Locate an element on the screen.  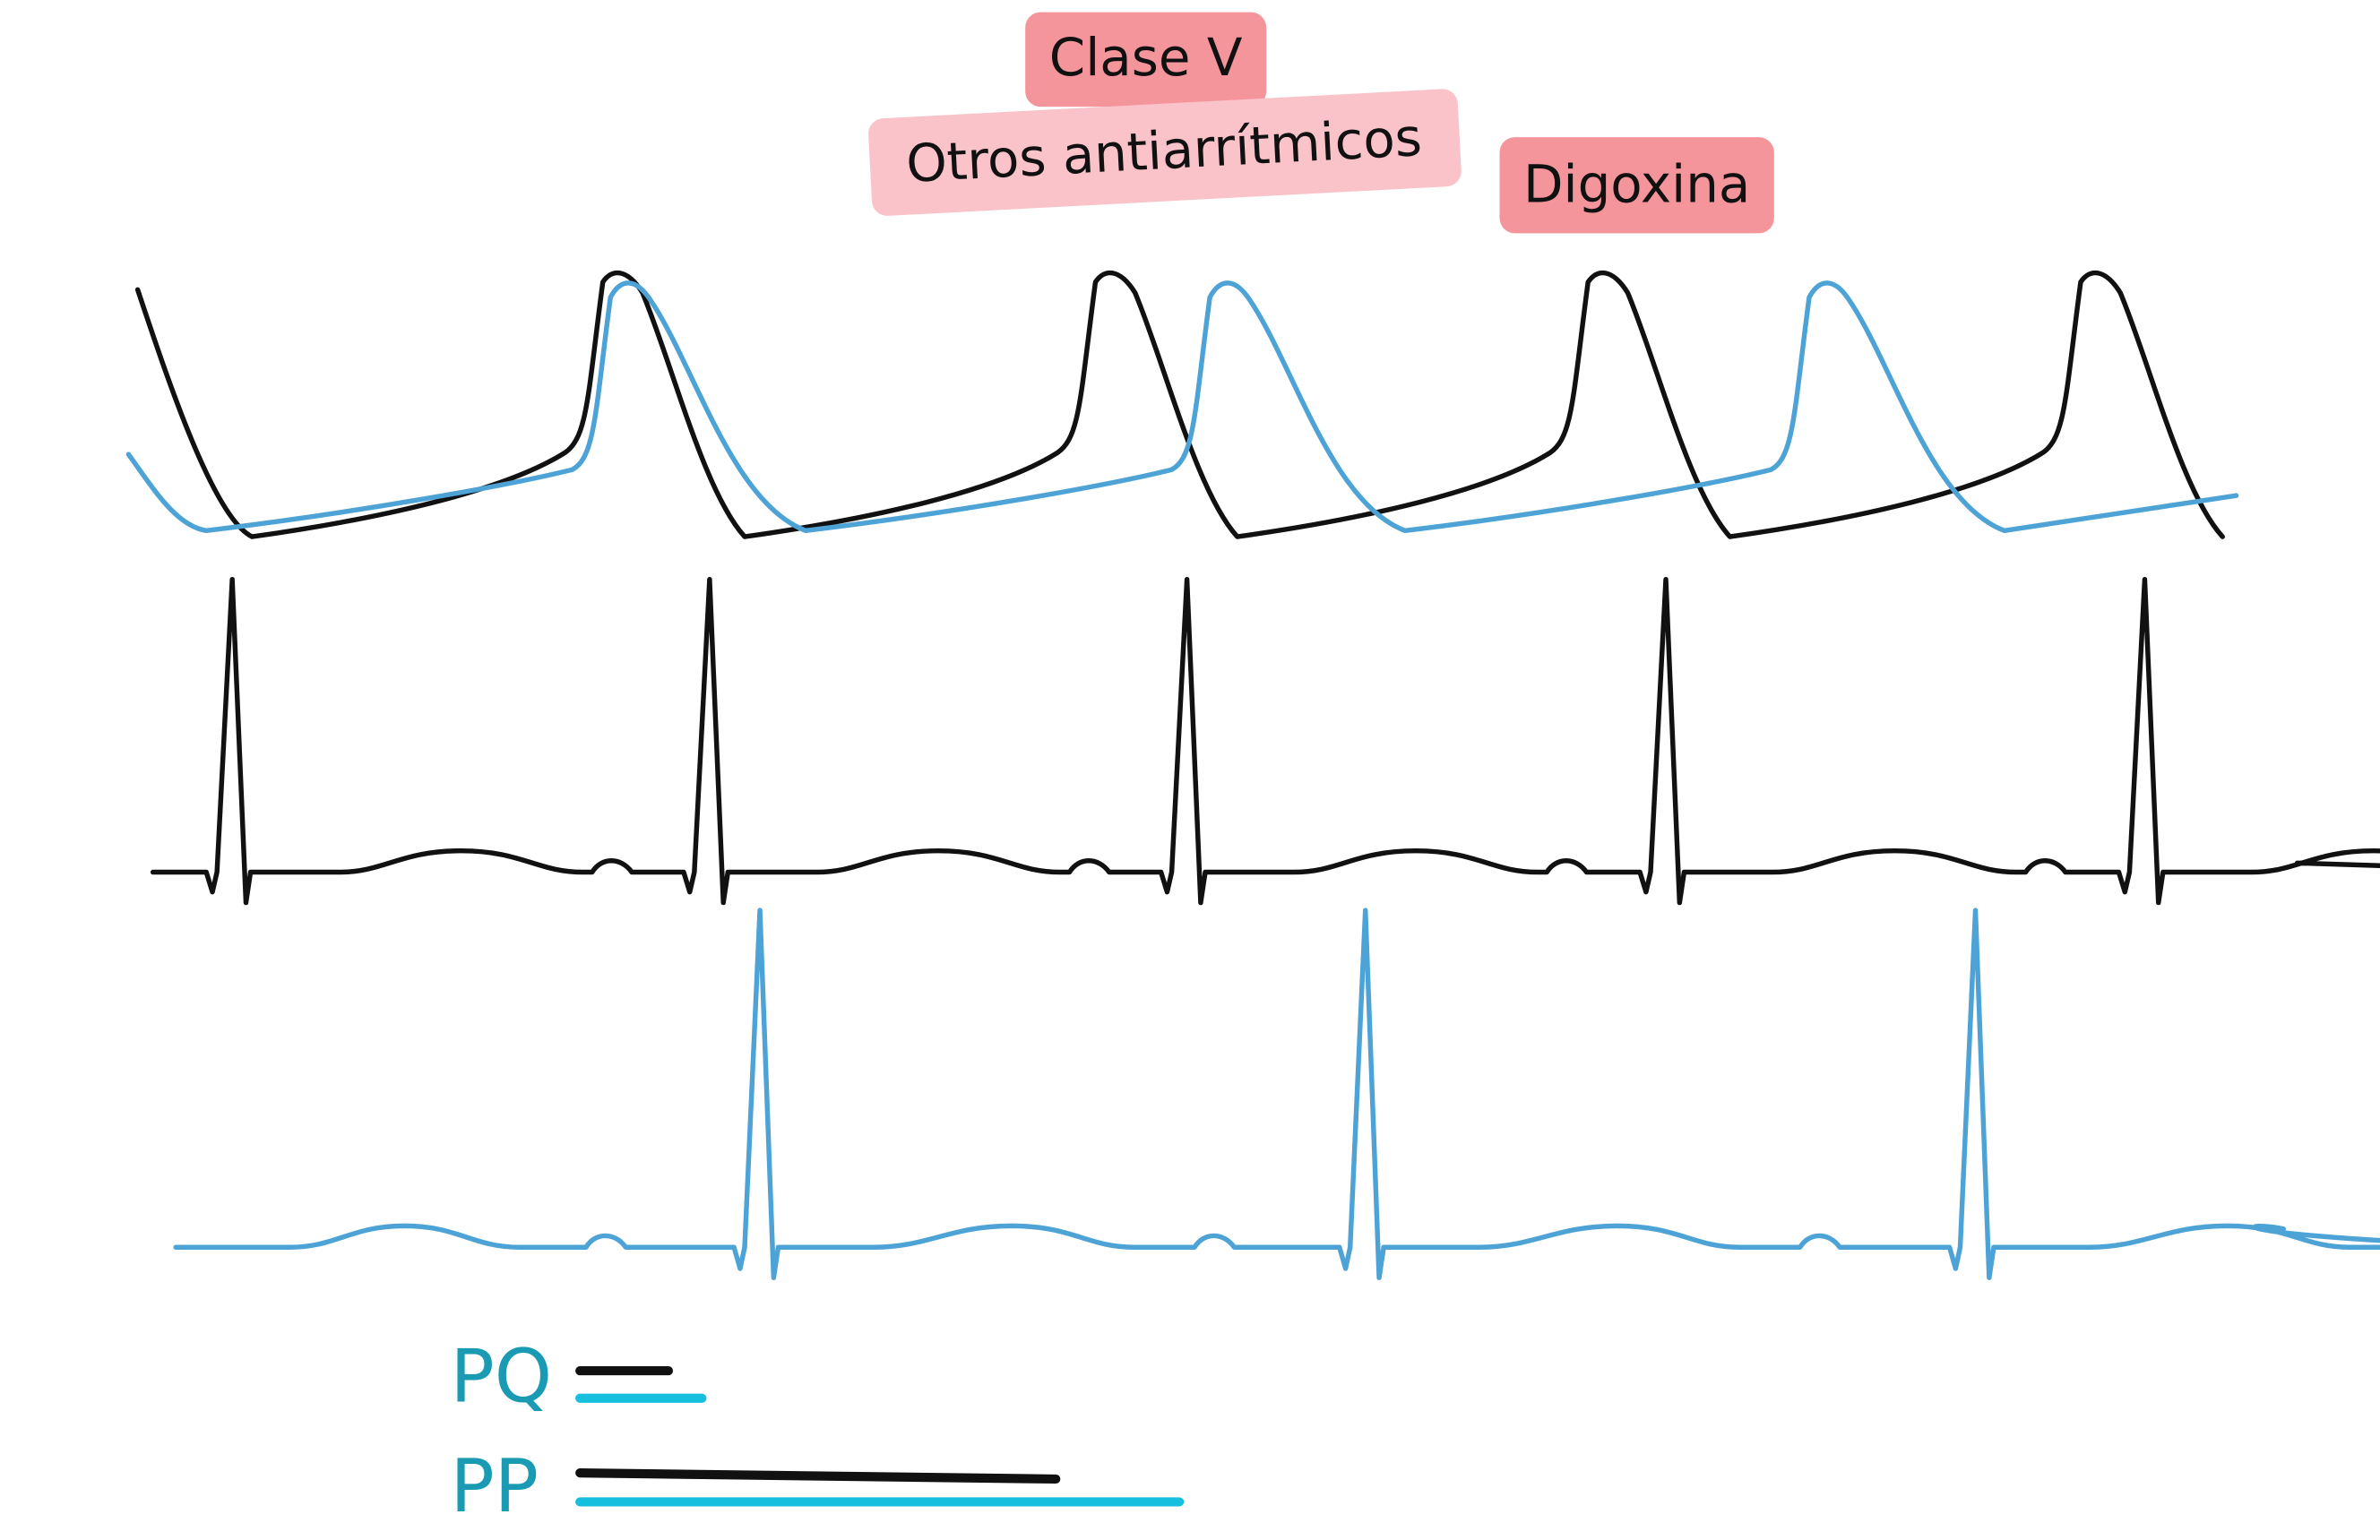
label-clase-v: Clase V is located at coordinates (1146, 60).